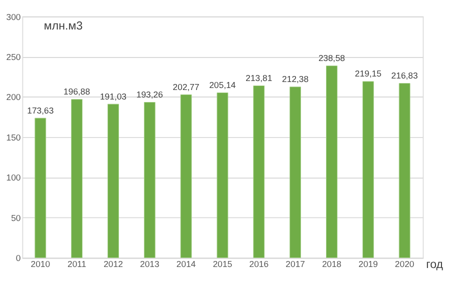 This screenshot has width=472, height=285. What do you see at coordinates (368, 73) in the screenshot?
I see `data-label: 219,15` at bounding box center [368, 73].